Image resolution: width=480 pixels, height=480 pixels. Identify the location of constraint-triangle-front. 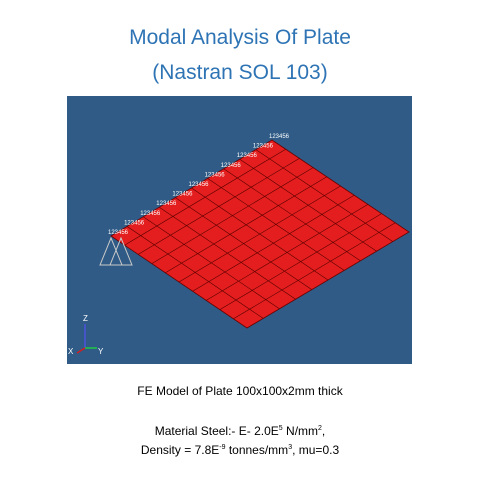
(121, 251).